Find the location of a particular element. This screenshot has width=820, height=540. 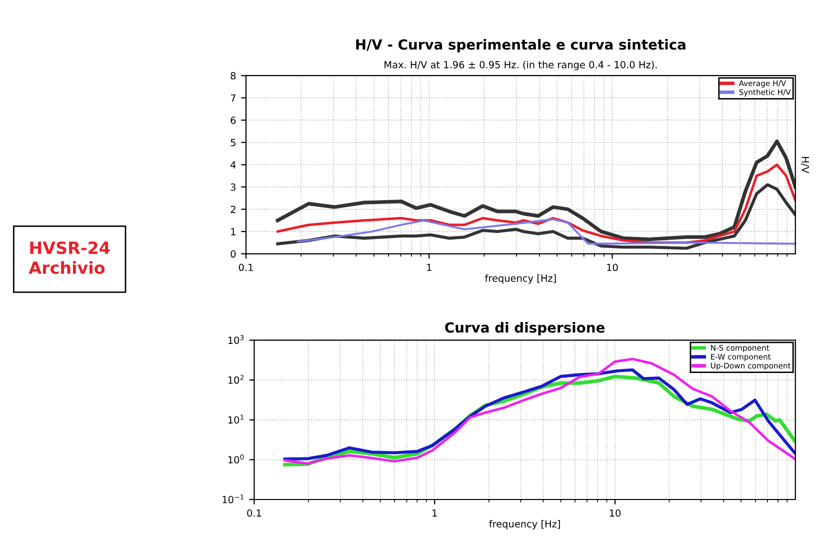

y-tick-label: 5 is located at coordinates (233, 142).